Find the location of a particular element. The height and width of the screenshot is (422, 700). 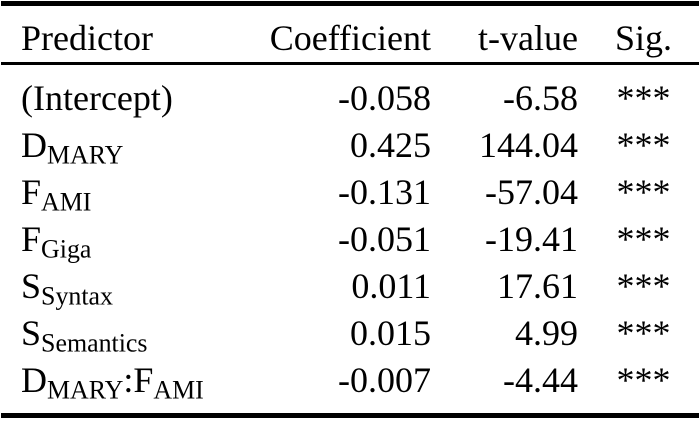

predictor-cell: DMARY is located at coordinates (126, 145).